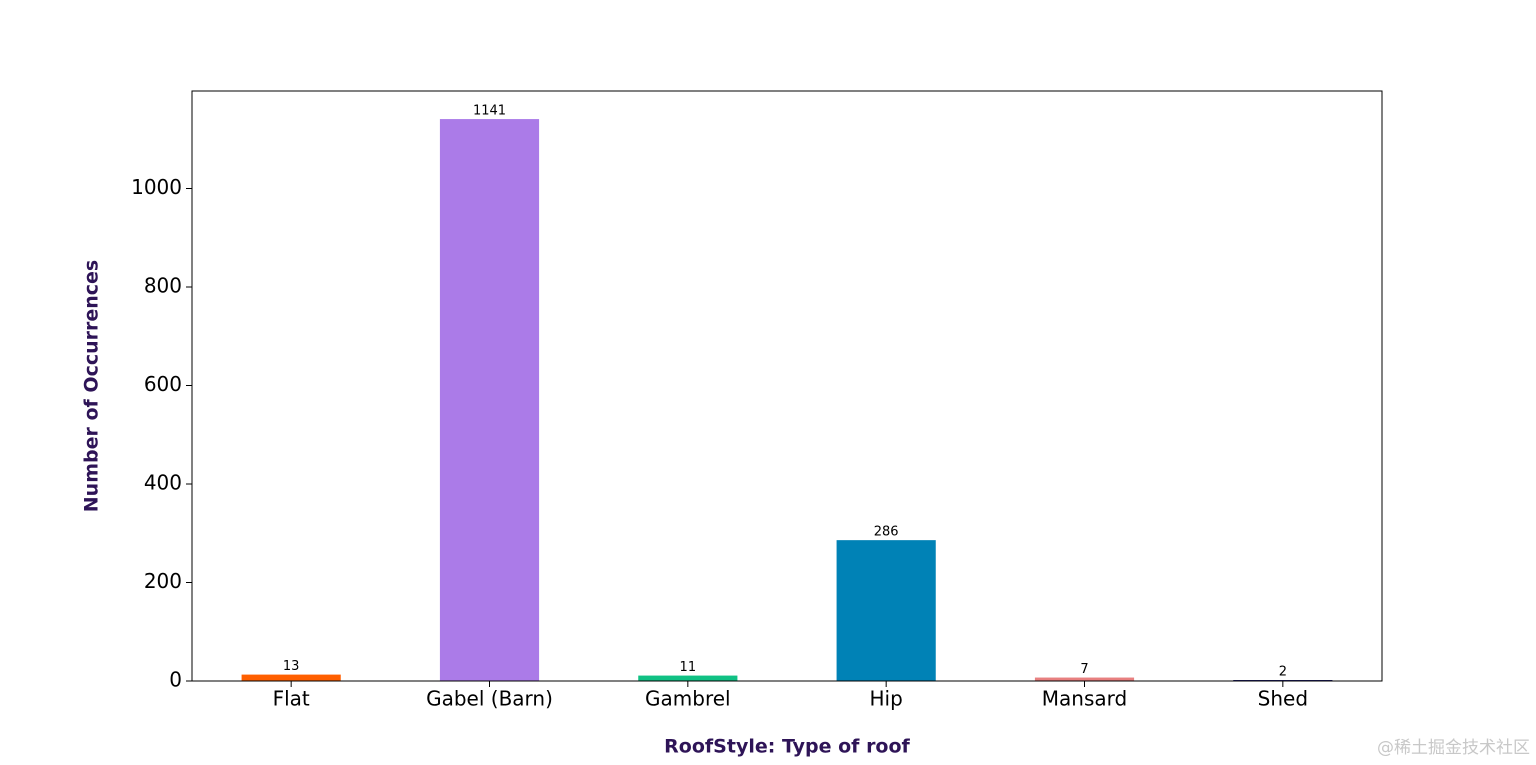  Describe the element at coordinates (489, 699) in the screenshot. I see `x-tick-label: Gabel (Barn)` at that location.